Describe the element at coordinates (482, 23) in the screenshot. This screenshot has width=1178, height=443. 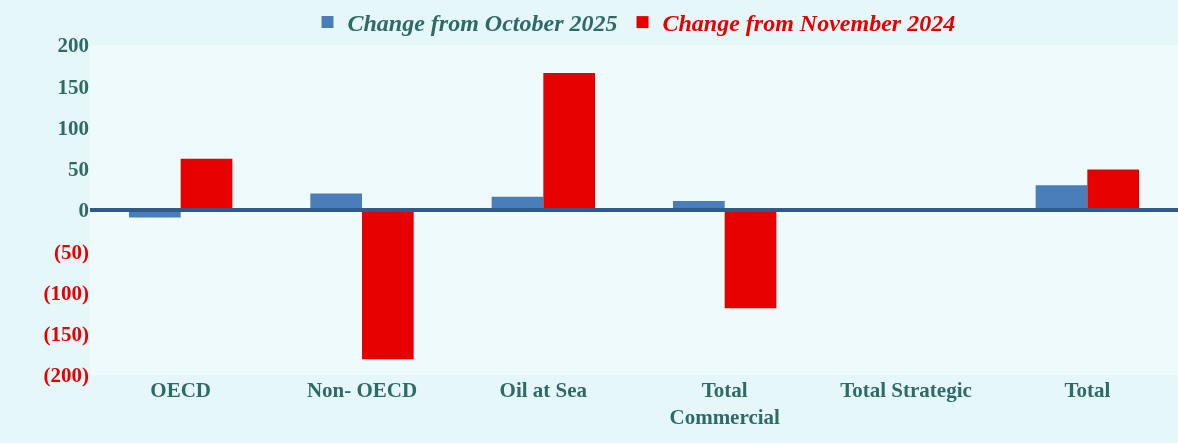
I see `legend-label: Change from October 2025` at that location.